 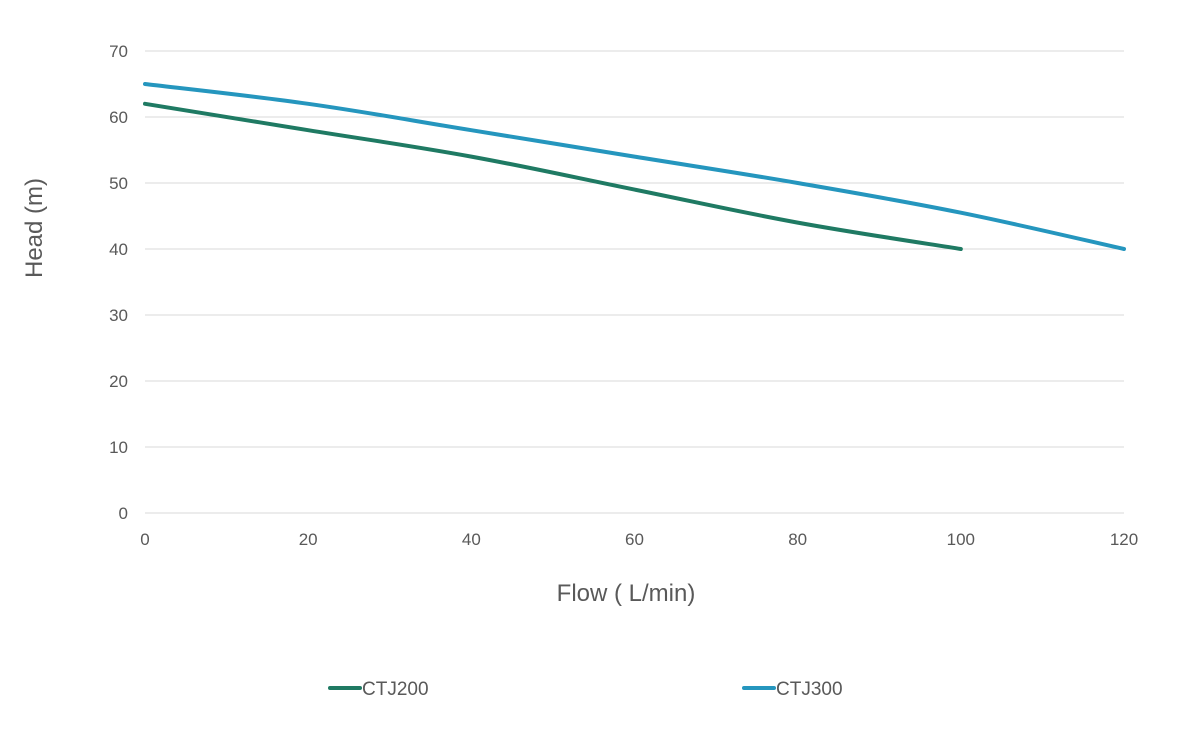 What do you see at coordinates (118, 447) in the screenshot?
I see `y-tick-label: 10` at bounding box center [118, 447].